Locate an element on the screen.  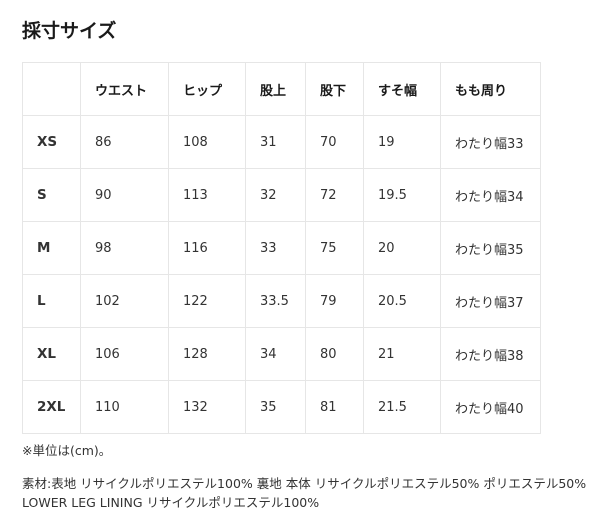
header-cell: すそ幅 is located at coordinates (402, 89).